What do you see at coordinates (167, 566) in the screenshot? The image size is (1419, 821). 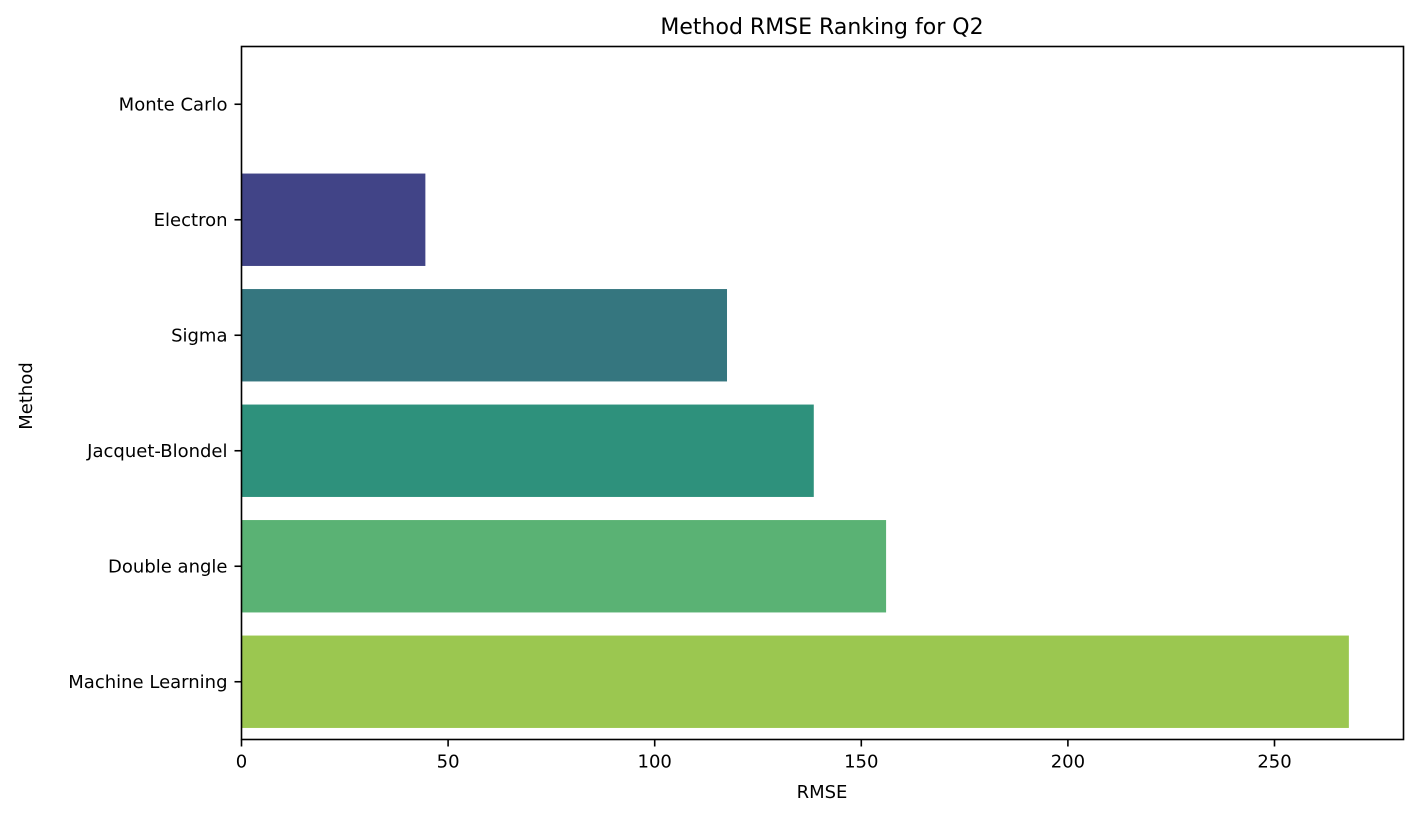 I see `y-tick-label: Double angle` at bounding box center [167, 566].